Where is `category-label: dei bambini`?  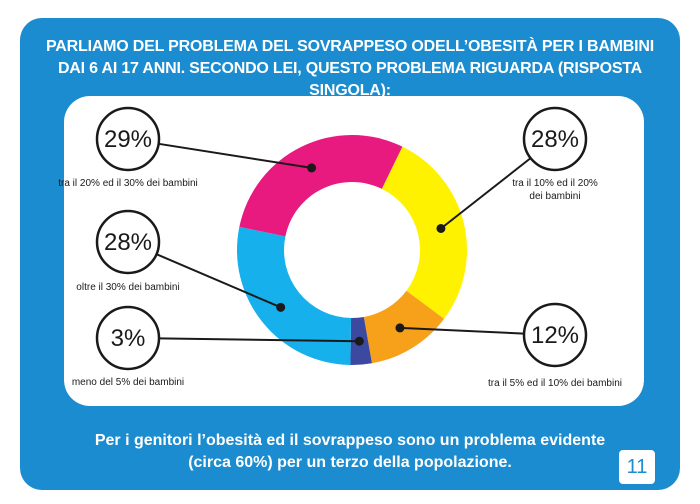
category-label: dei bambini is located at coordinates (554, 196).